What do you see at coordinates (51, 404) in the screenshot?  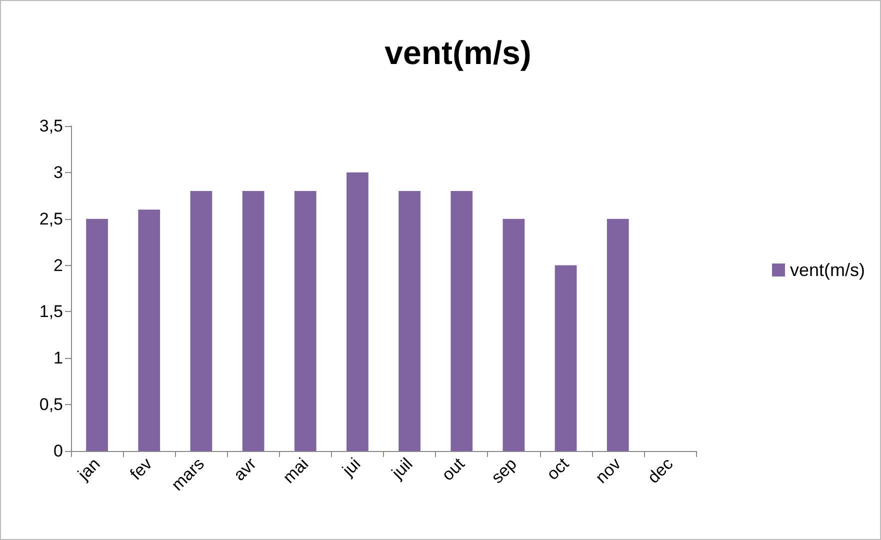 I see `y-tick-label: 0,5` at bounding box center [51, 404].